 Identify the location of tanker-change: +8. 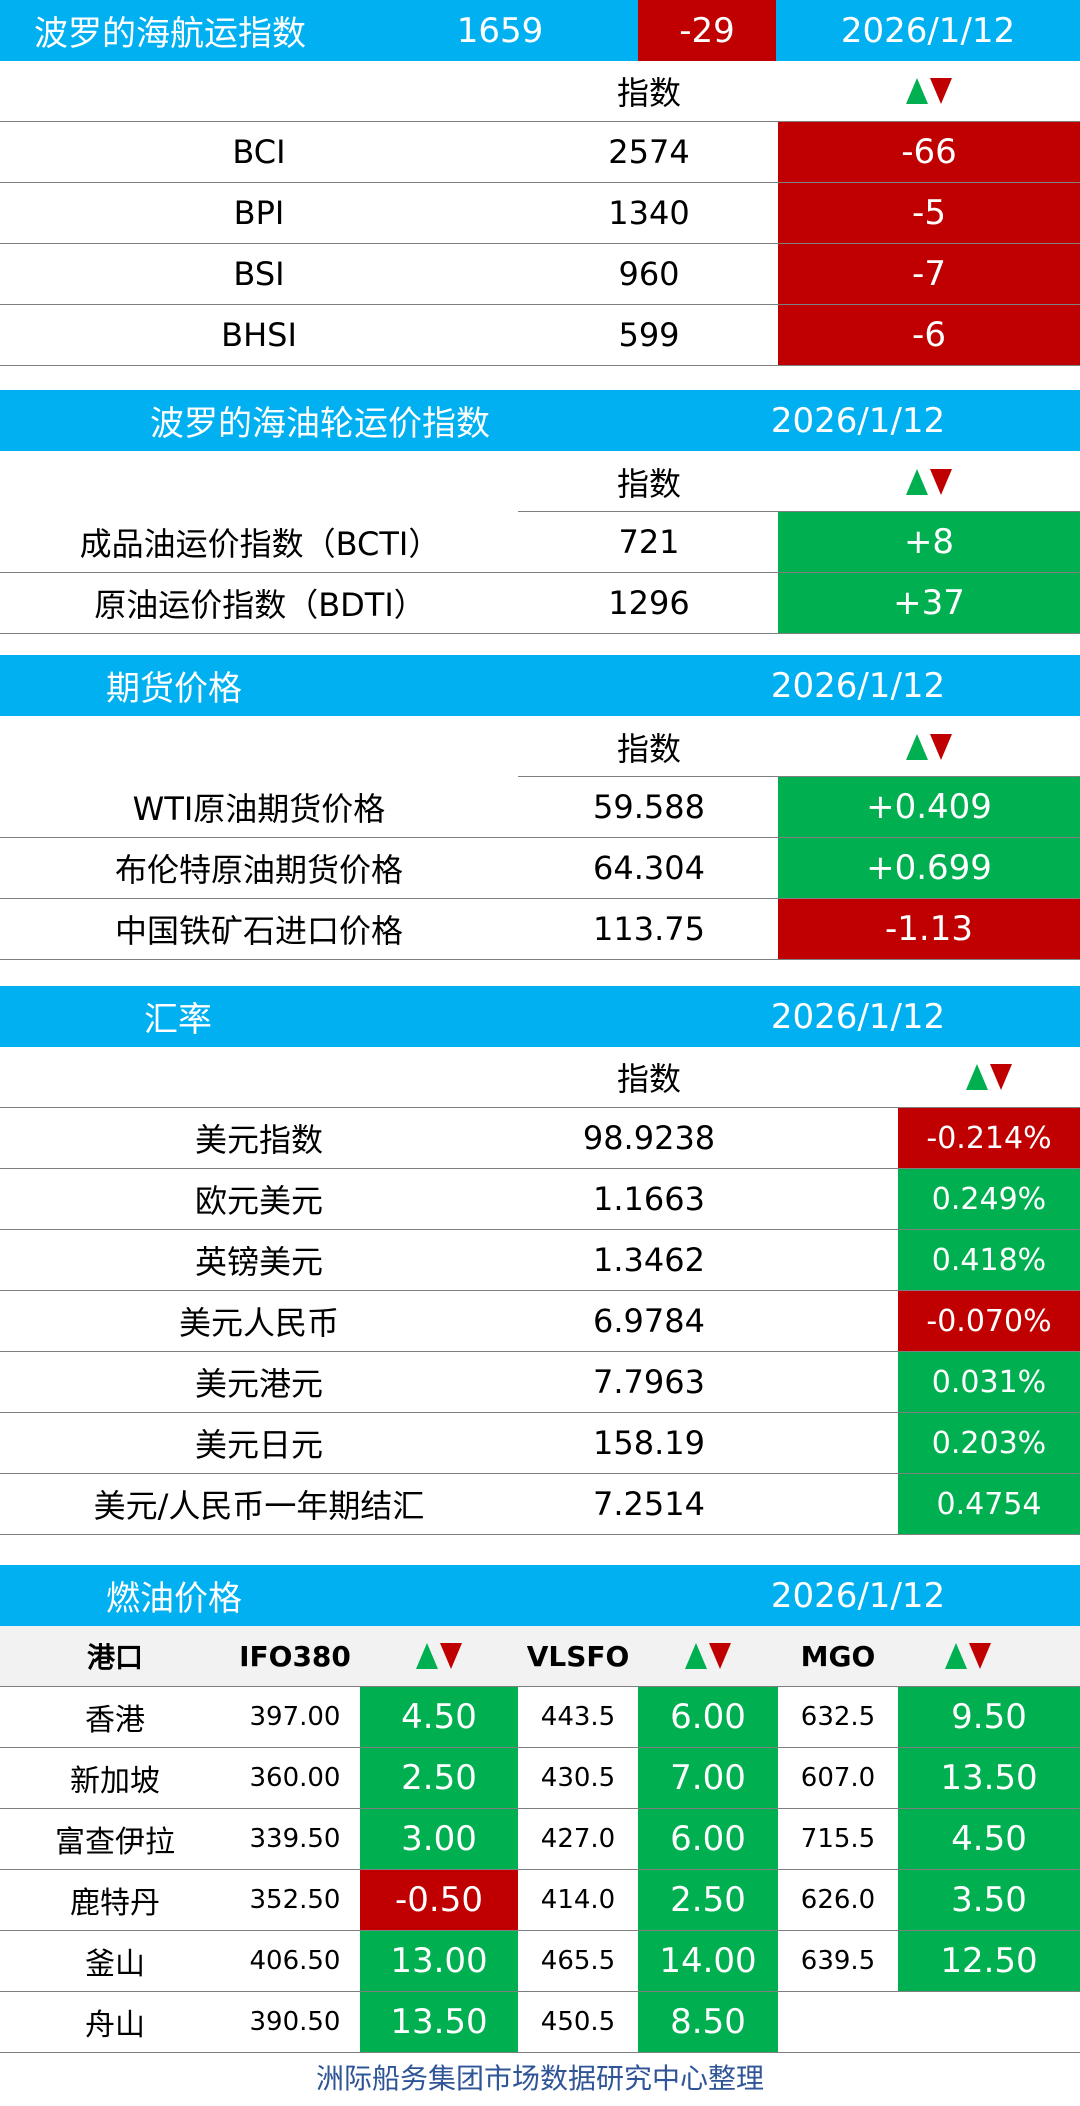
(929, 542).